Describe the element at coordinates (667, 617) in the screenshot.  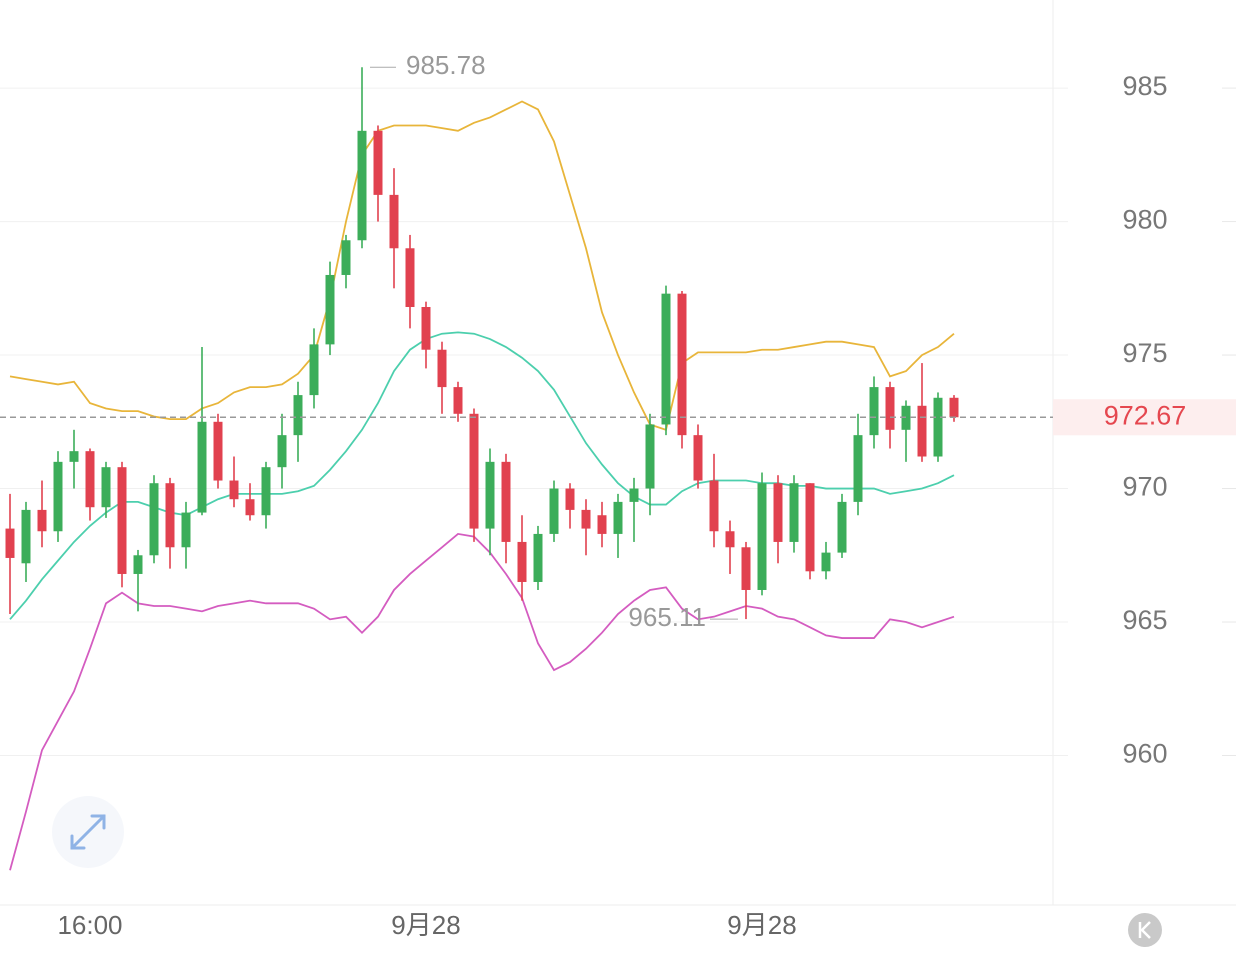
I see `min-label: 965.11` at that location.